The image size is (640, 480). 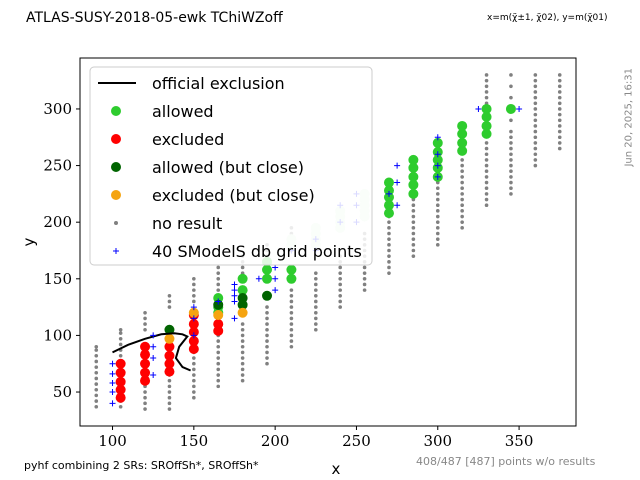 I want to click on x-axis-label: x, so click(x=336, y=469).